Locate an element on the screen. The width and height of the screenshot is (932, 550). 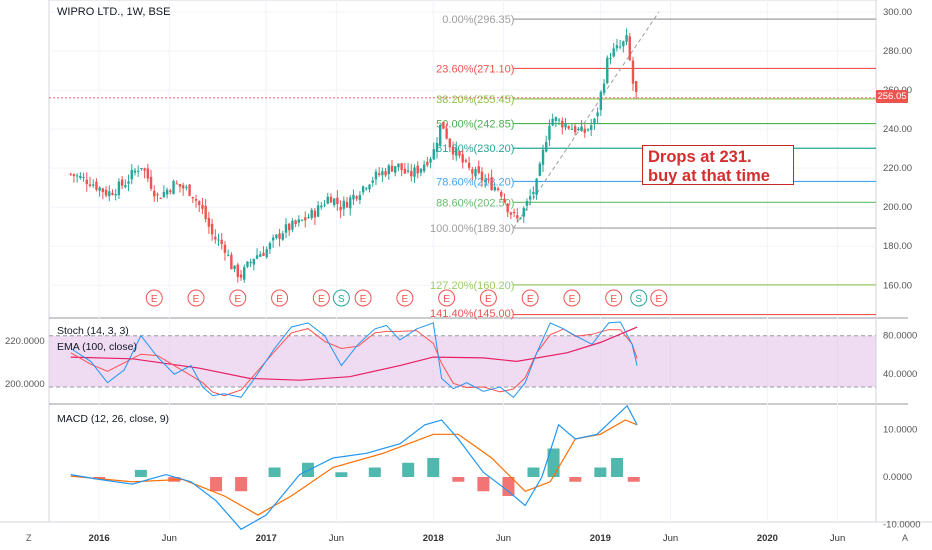
fib-level-label: 38.20%(255.45) is located at coordinates (475, 100).